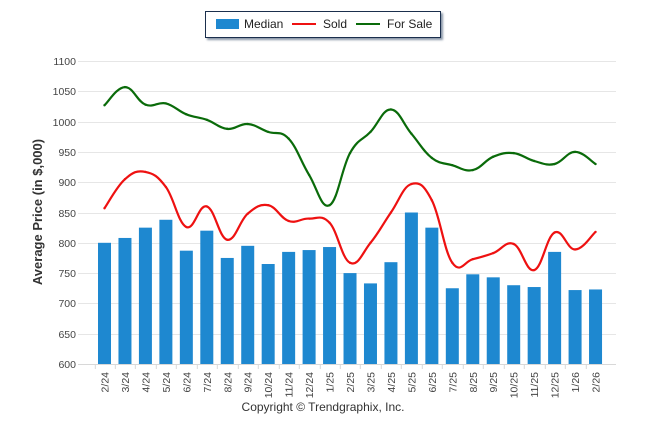  What do you see at coordinates (227, 24) in the screenshot?
I see `median-swatch-icon` at bounding box center [227, 24].